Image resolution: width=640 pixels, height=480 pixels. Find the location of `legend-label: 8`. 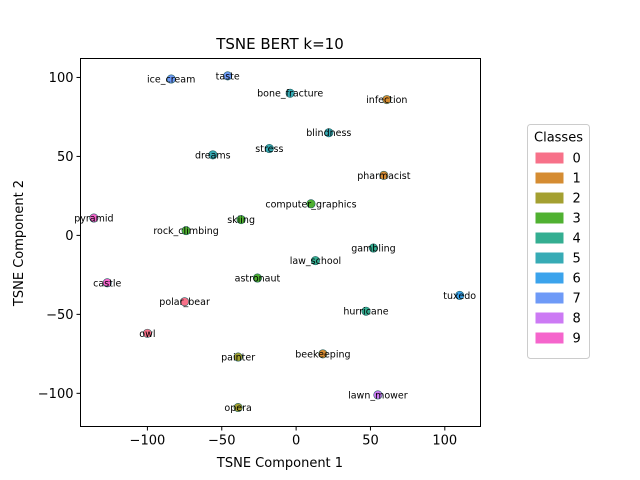

legend-label: 8 is located at coordinates (577, 319).